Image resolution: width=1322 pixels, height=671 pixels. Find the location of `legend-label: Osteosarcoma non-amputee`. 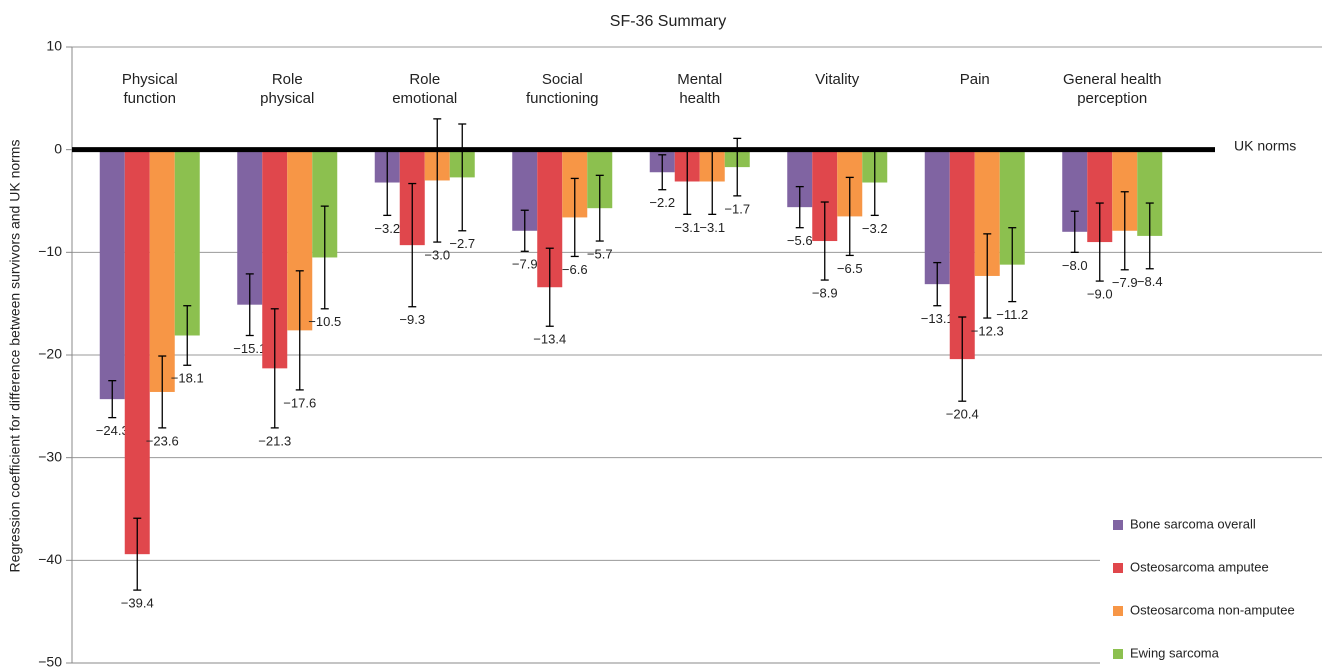

legend-label: Osteosarcoma non-amputee is located at coordinates (1212, 609).